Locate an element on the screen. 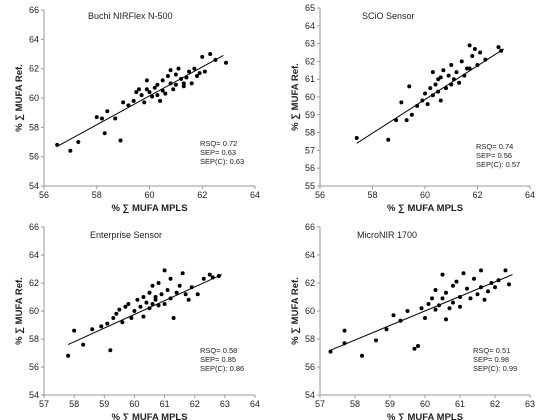 Image resolution: width=550 pixels, height=420 pixels. stat-label: SEP(C): 0.63 is located at coordinates (222, 161).